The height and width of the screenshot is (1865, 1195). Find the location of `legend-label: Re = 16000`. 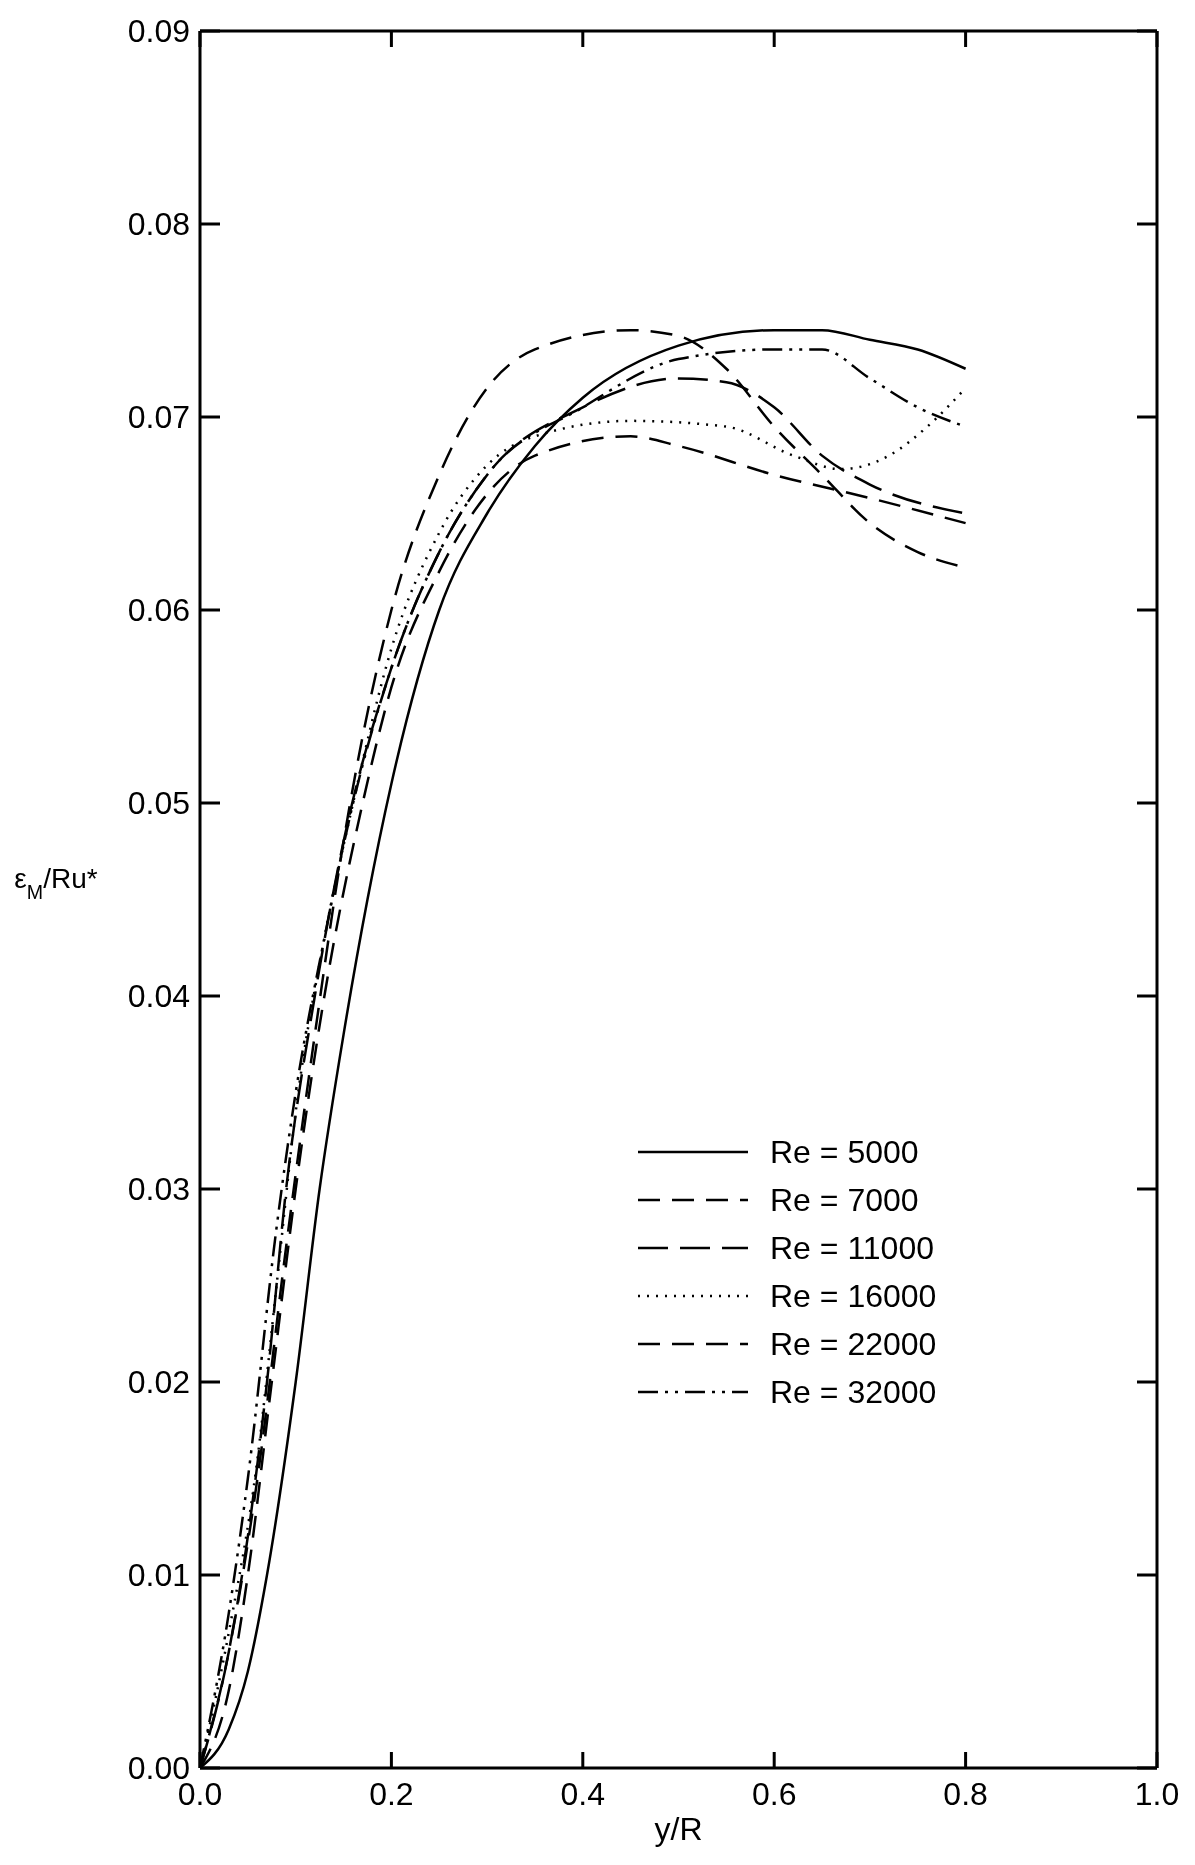

legend-label: Re = 16000 is located at coordinates (853, 1296).